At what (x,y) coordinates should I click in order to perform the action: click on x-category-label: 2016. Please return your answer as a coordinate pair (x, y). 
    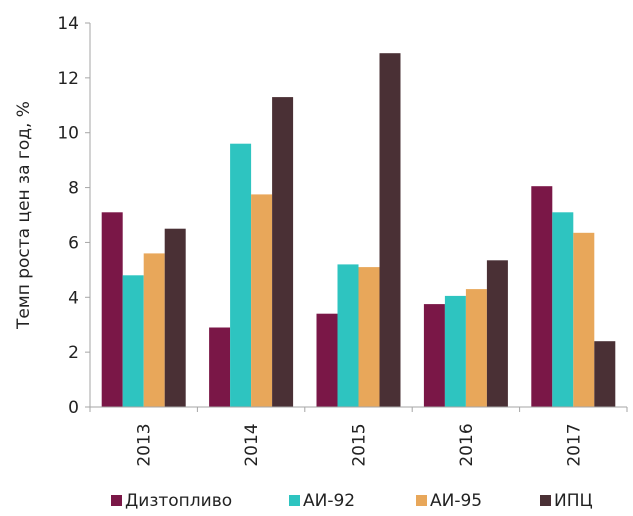
    Looking at the image, I should click on (467, 444).